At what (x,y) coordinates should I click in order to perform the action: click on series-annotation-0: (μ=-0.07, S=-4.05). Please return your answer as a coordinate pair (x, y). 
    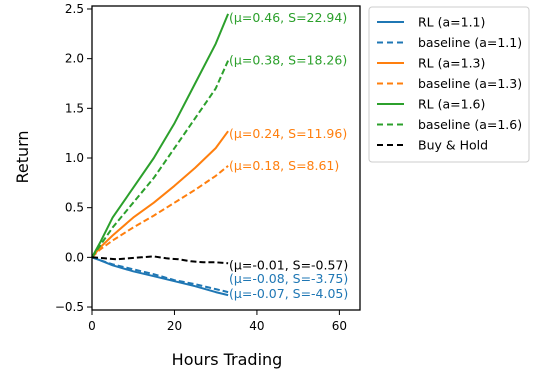
    Looking at the image, I should click on (288, 293).